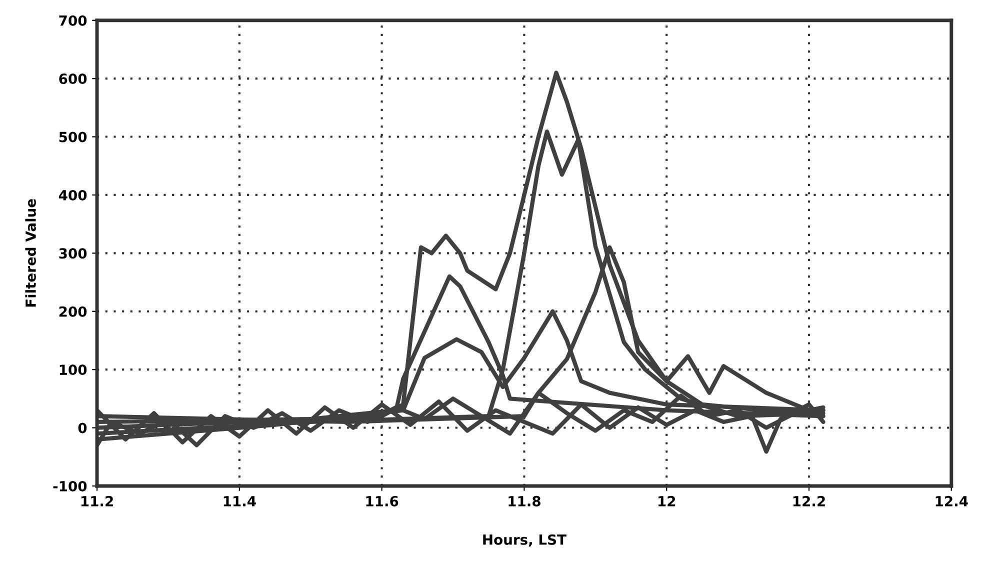  I want to click on y-tick-label: 700, so click(73, 20).